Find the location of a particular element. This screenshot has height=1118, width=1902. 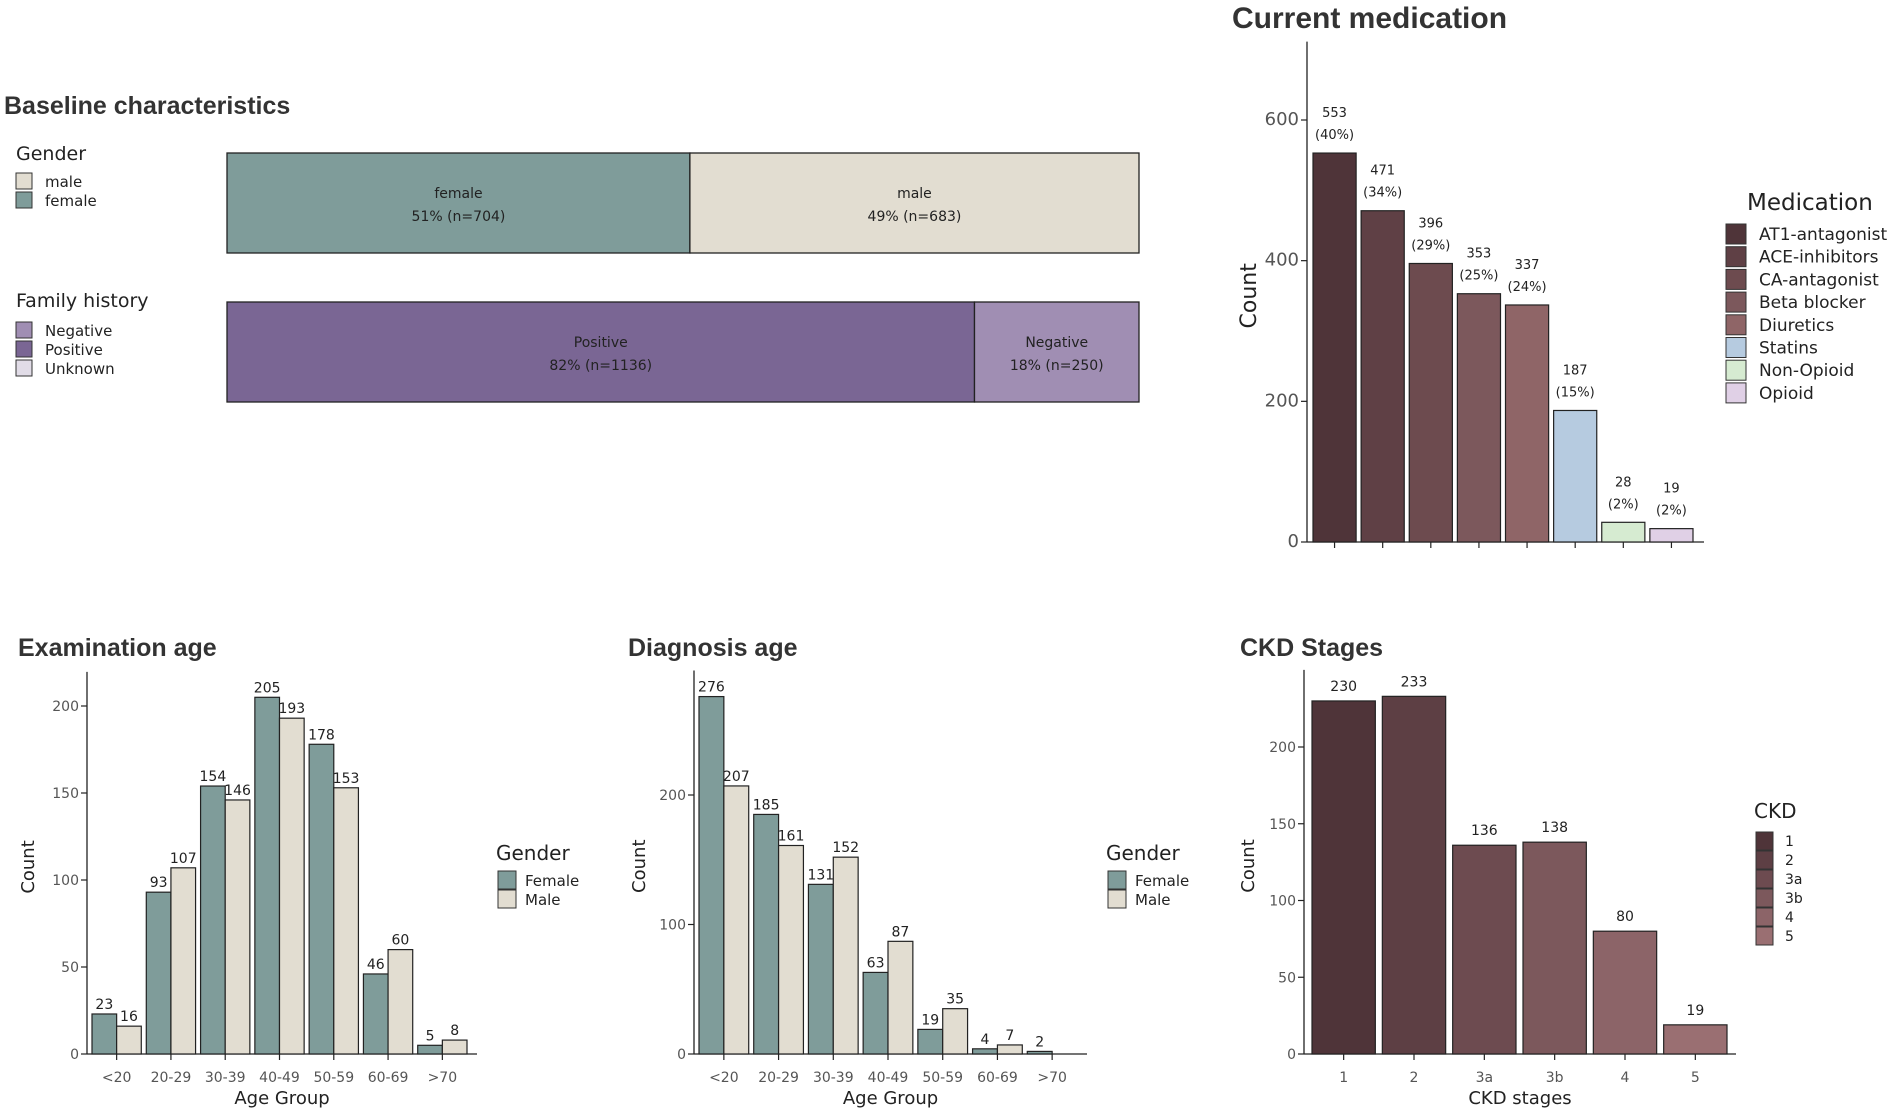

legend-label: Opioid is located at coordinates (1786, 394).